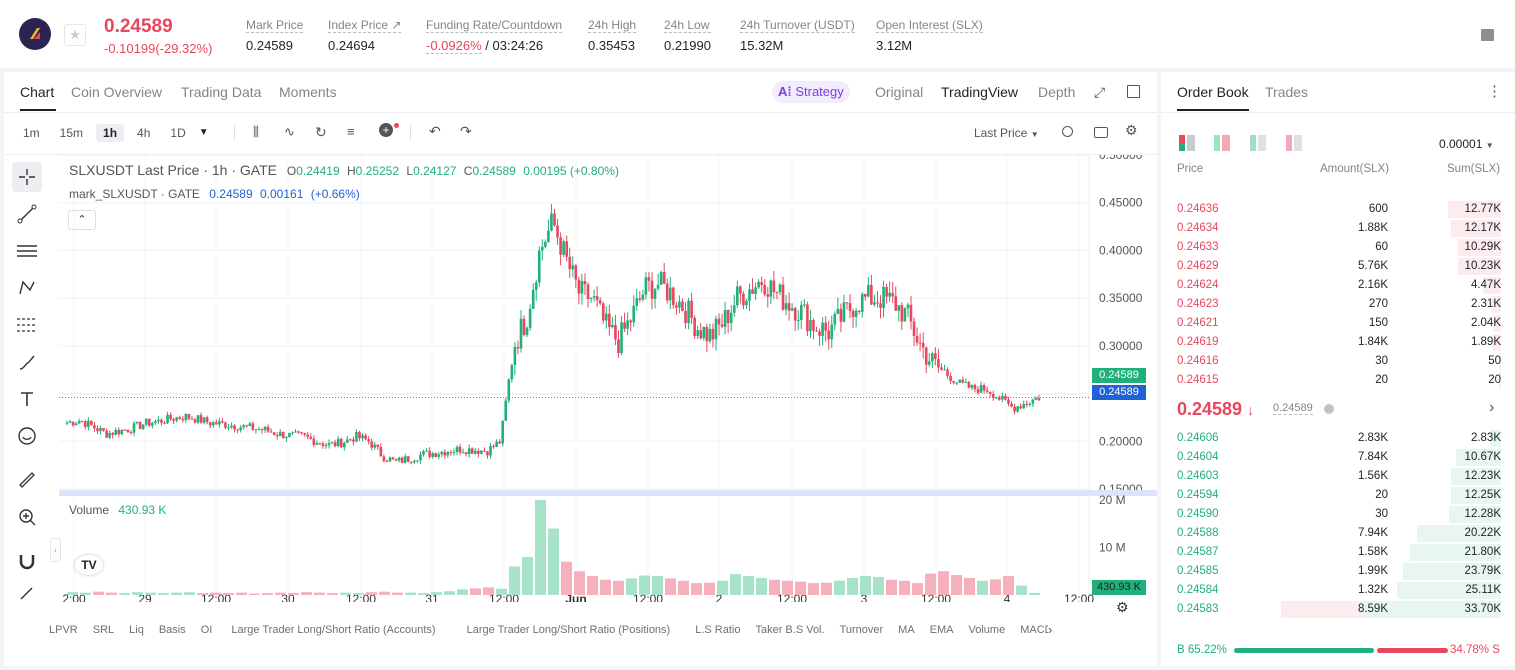 The image size is (1515, 670). I want to click on expand-icon: ⤢, so click(1100, 92).